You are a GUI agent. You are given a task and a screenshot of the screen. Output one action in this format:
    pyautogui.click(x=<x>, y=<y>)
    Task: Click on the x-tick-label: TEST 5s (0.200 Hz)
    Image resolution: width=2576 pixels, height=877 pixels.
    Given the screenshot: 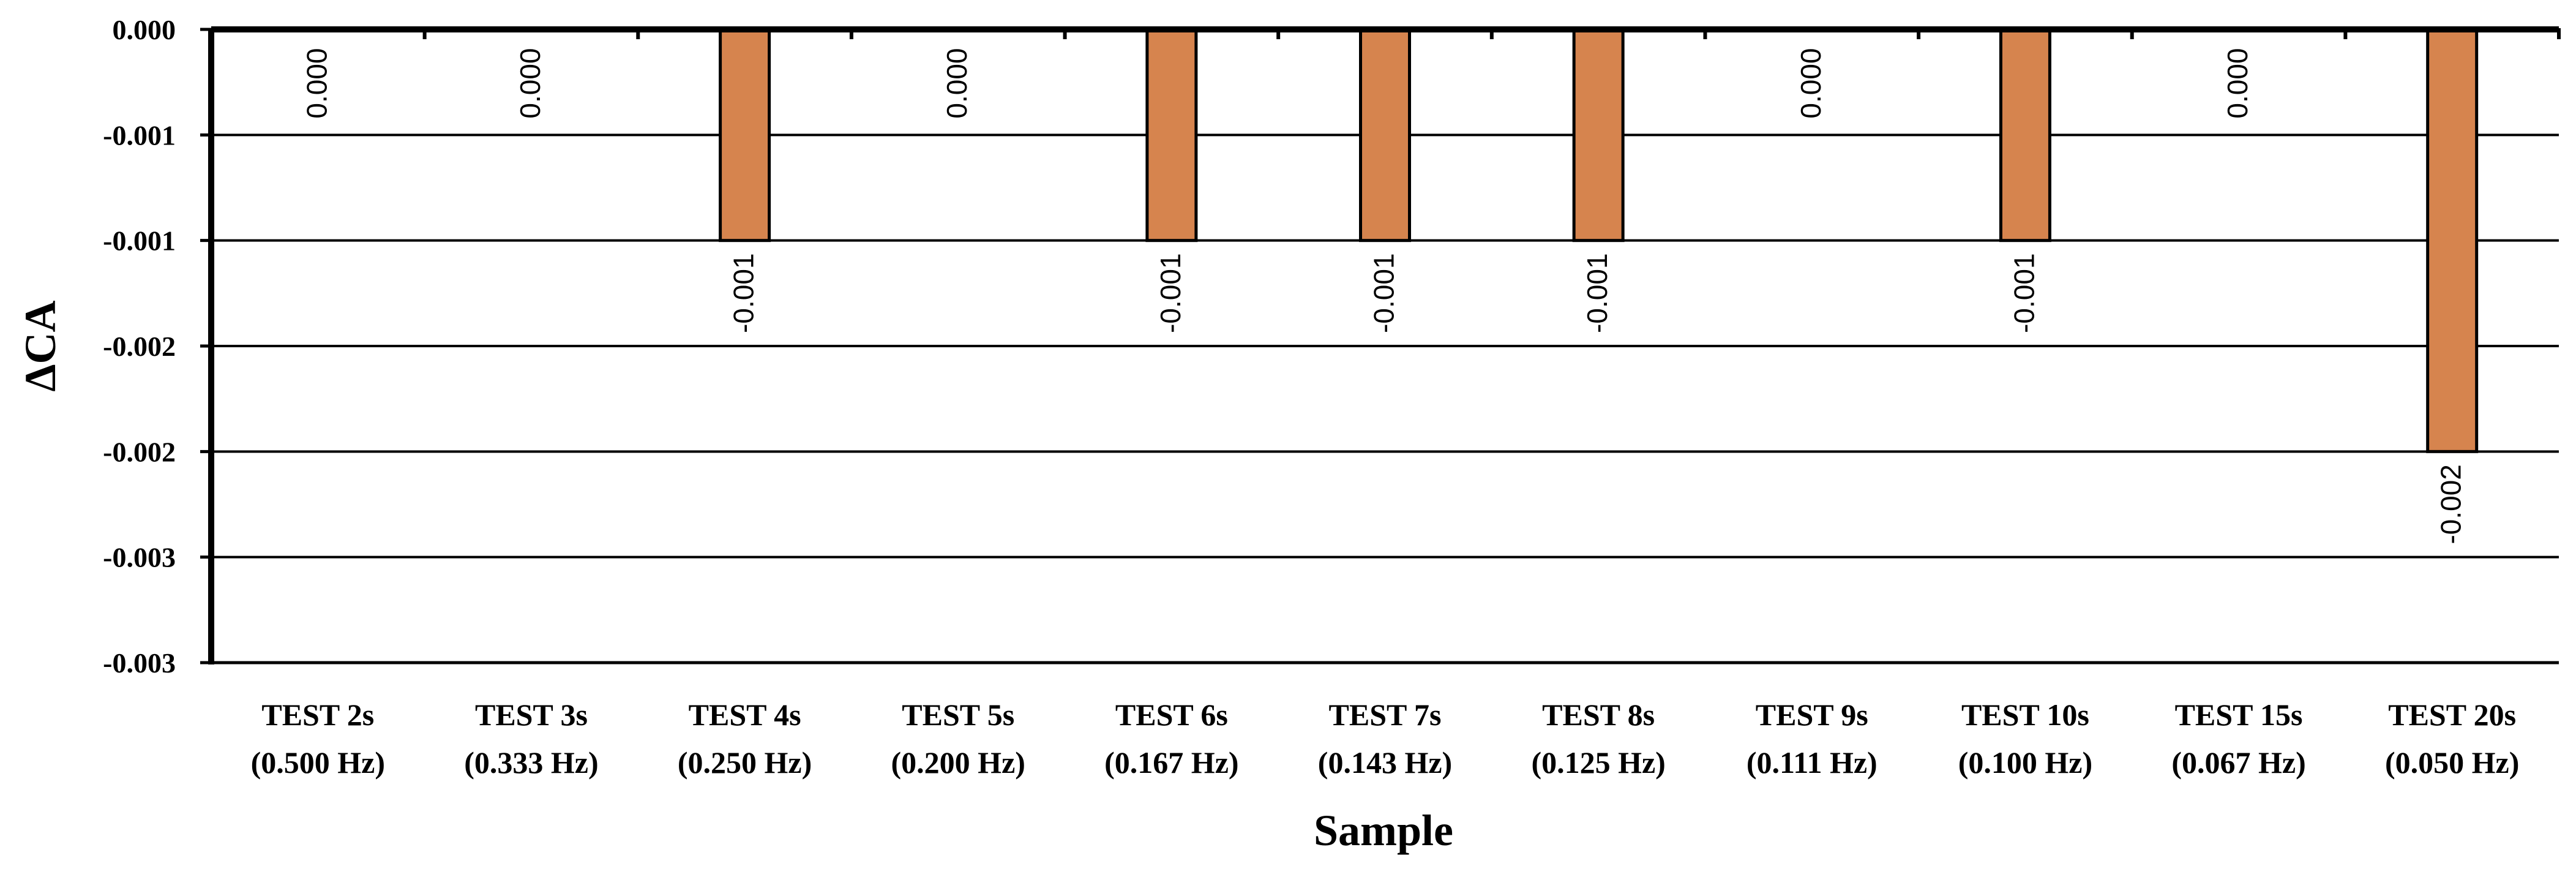 What is the action you would take?
    pyautogui.click(x=958, y=739)
    